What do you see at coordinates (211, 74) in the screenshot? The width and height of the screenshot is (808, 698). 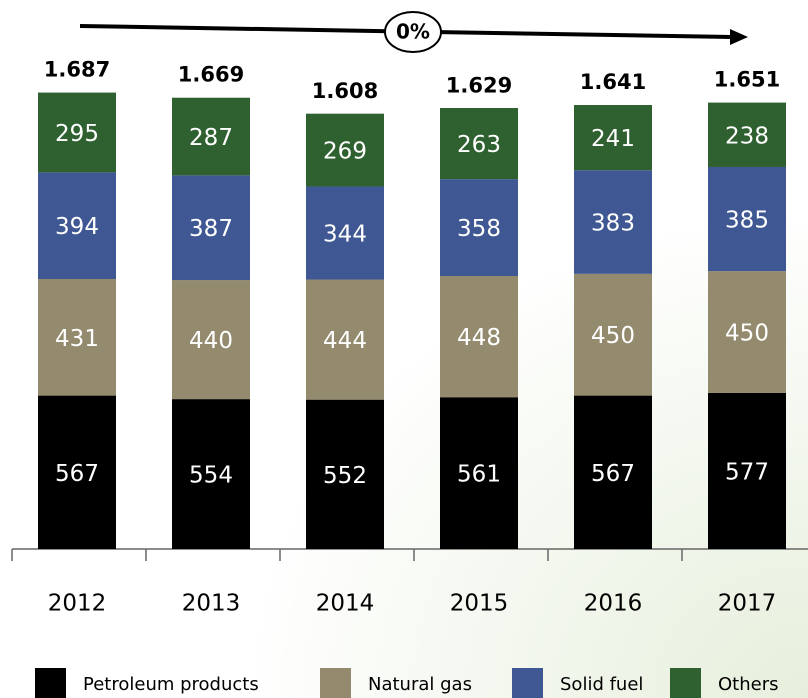 I see `total-label: 1.669` at bounding box center [211, 74].